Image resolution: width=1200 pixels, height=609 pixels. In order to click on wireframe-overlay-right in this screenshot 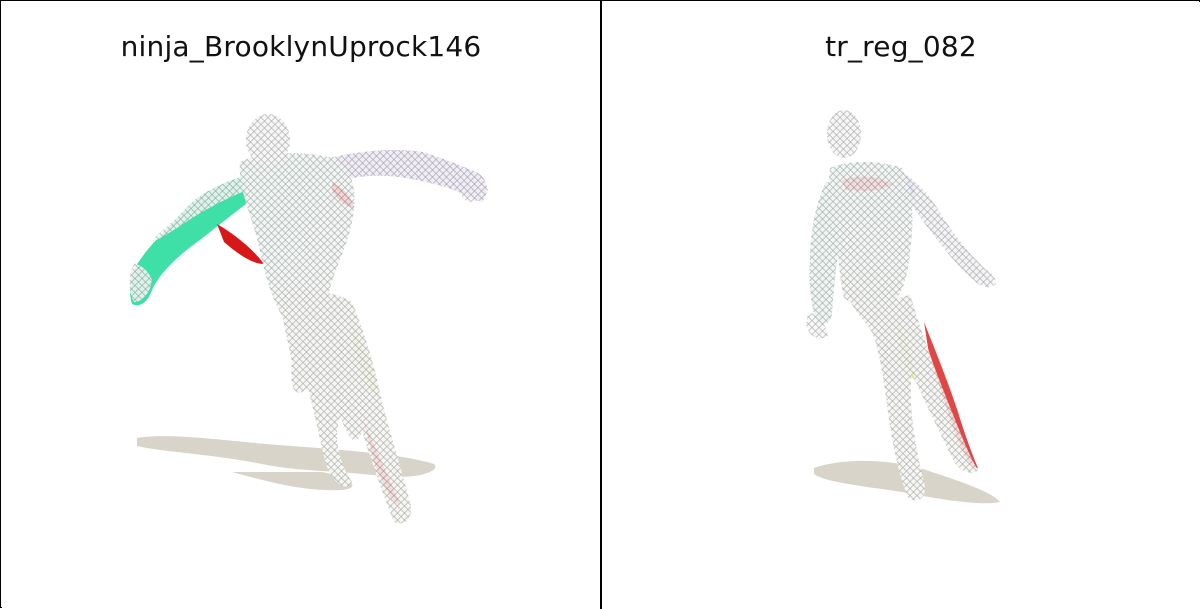, I will do `click(901, 305)`.